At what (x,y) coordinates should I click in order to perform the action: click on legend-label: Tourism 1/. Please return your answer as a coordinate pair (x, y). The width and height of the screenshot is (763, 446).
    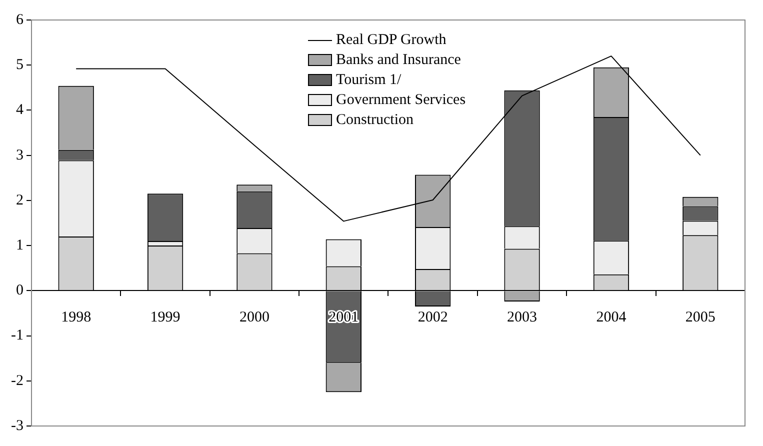
    Looking at the image, I should click on (369, 80).